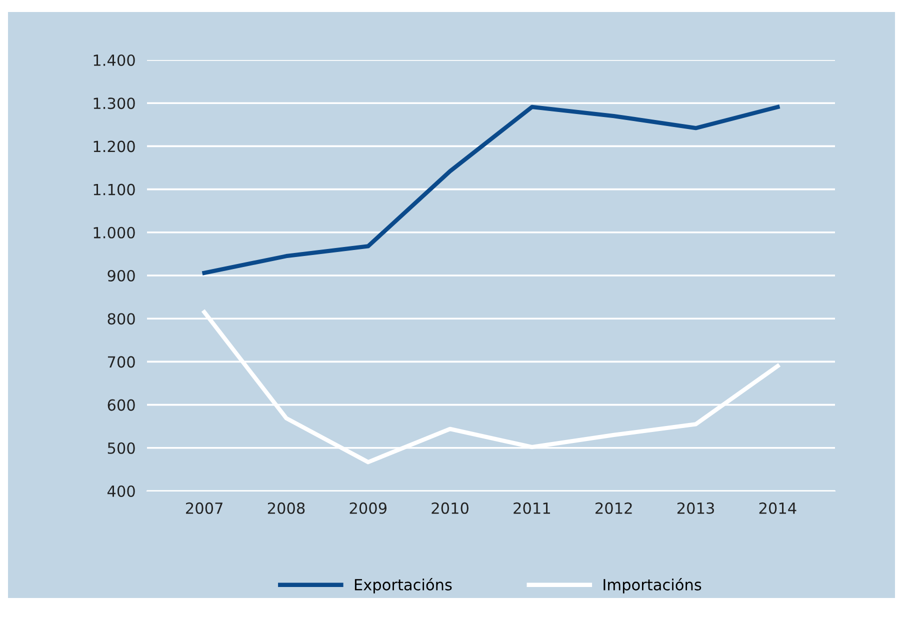 Image resolution: width=902 pixels, height=621 pixels. Describe the element at coordinates (121, 362) in the screenshot. I see `y-tick-label: 700` at that location.